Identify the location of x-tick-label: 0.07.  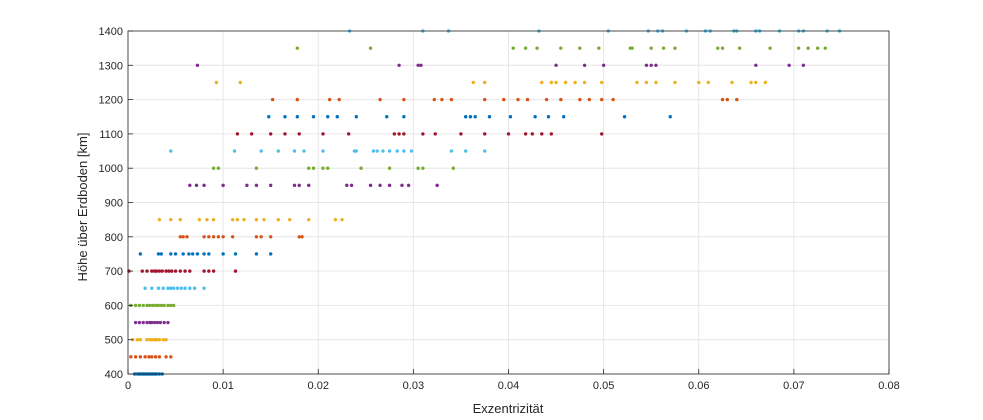
(793, 386).